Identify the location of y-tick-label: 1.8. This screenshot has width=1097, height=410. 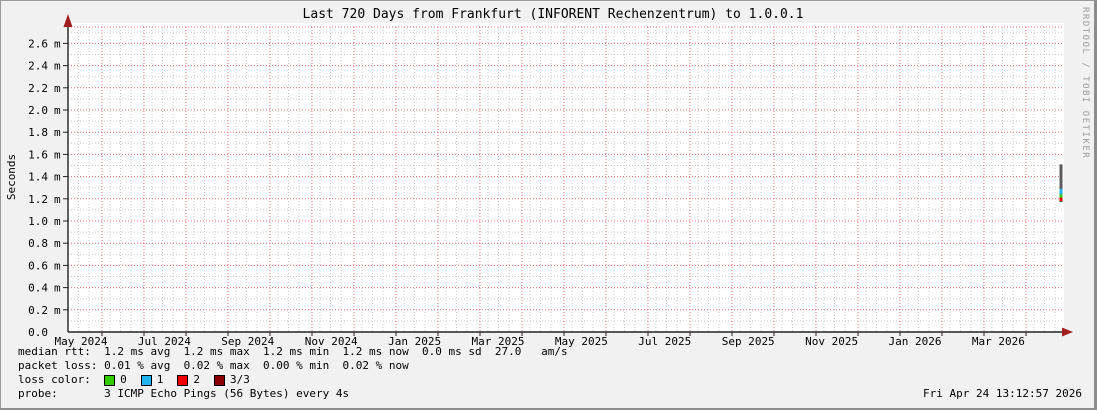
(38, 132).